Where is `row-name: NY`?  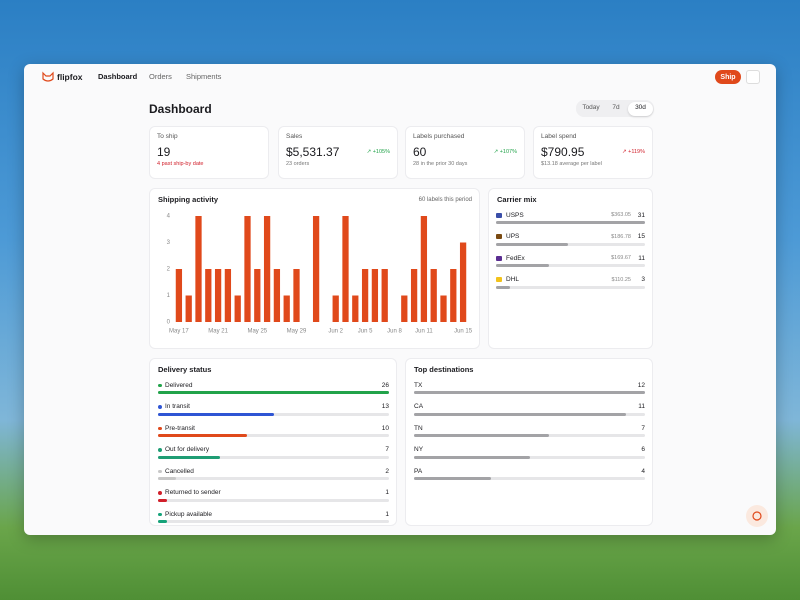 row-name: NY is located at coordinates (419, 449).